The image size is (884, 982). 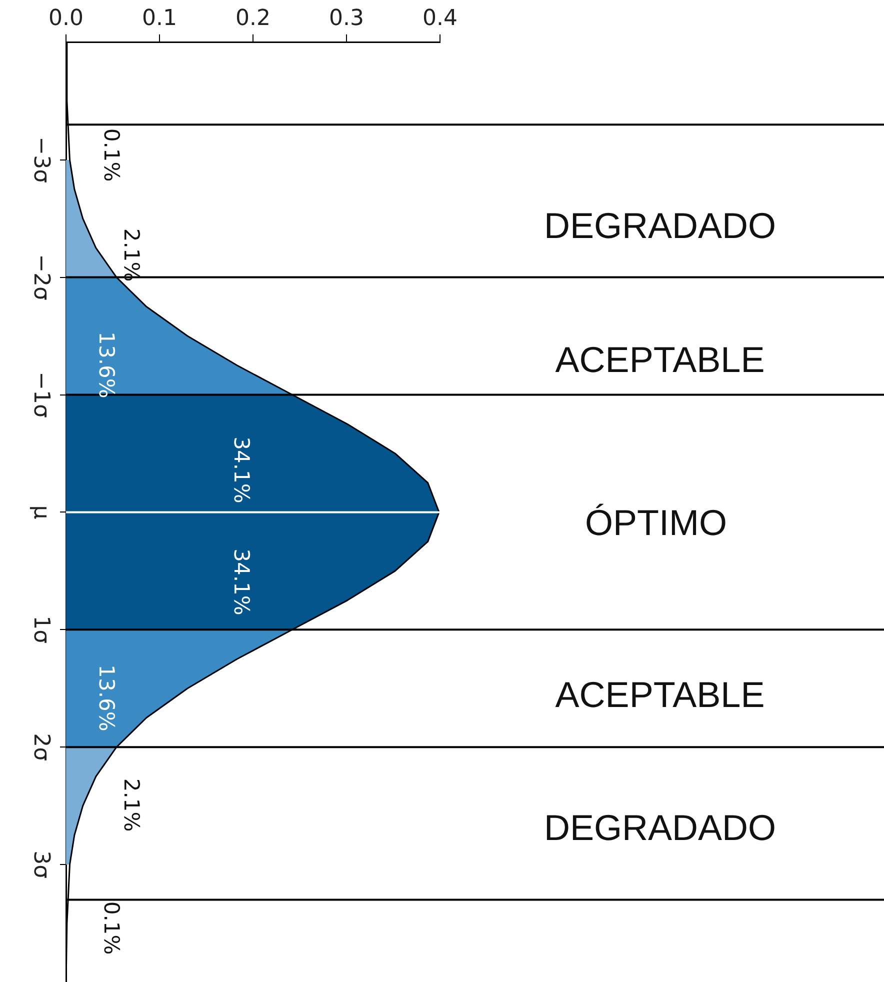 What do you see at coordinates (41, 630) in the screenshot?
I see `y-tick-label: 1σ` at bounding box center [41, 630].